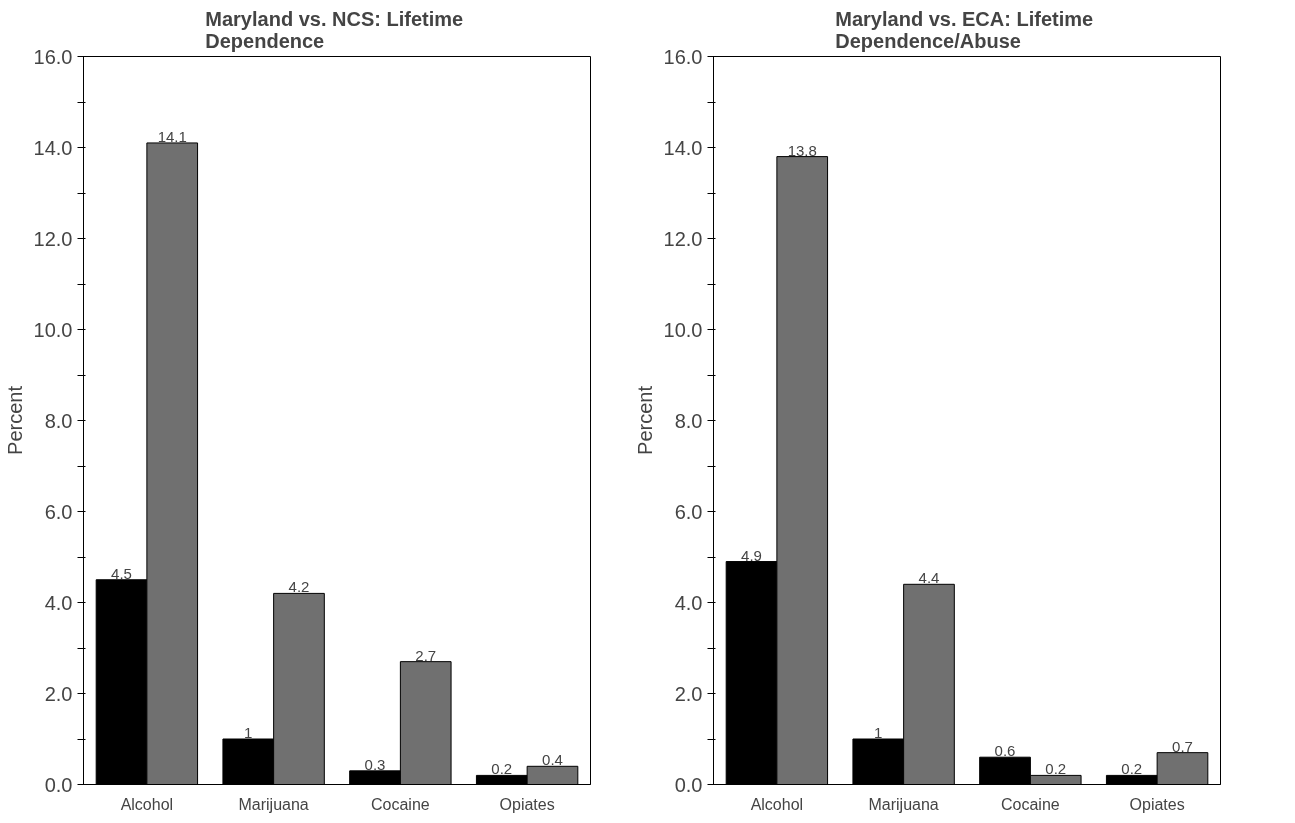 The width and height of the screenshot is (1295, 823). I want to click on chart-title: Maryland vs. NCS: Lifetime Dependence, so click(334, 29).